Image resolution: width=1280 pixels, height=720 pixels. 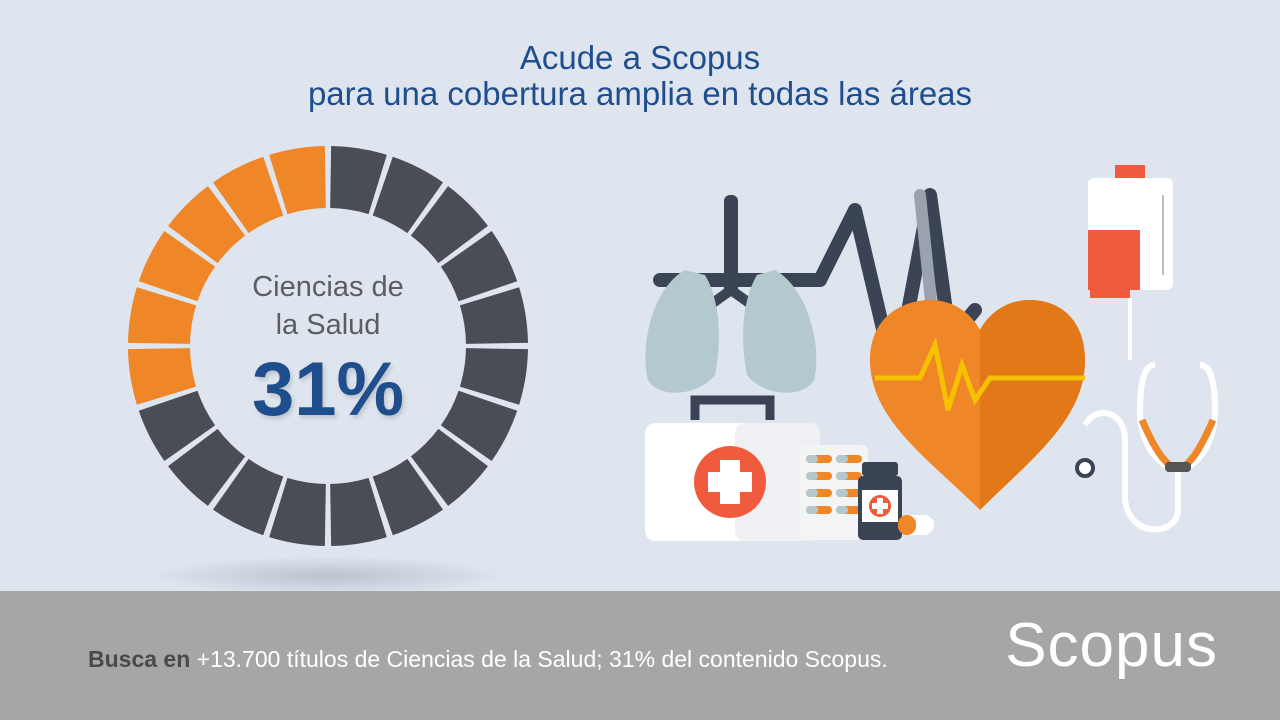 What do you see at coordinates (328, 325) in the screenshot?
I see `donut-label-line-2: la Salud` at bounding box center [328, 325].